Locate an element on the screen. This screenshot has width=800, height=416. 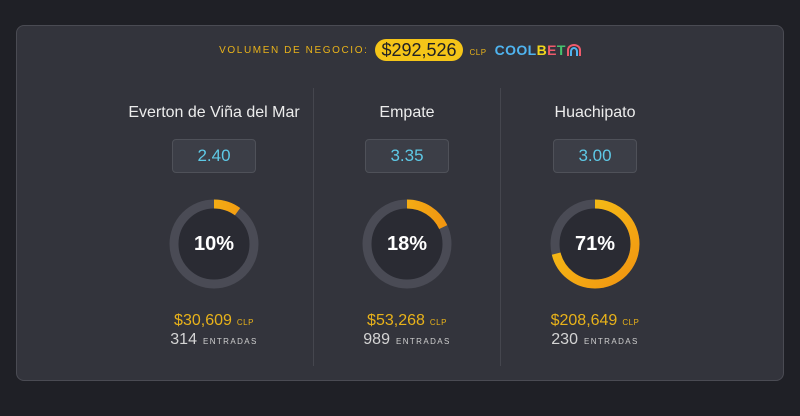
entries-count: 314 ENTRADAS is located at coordinates (214, 340).